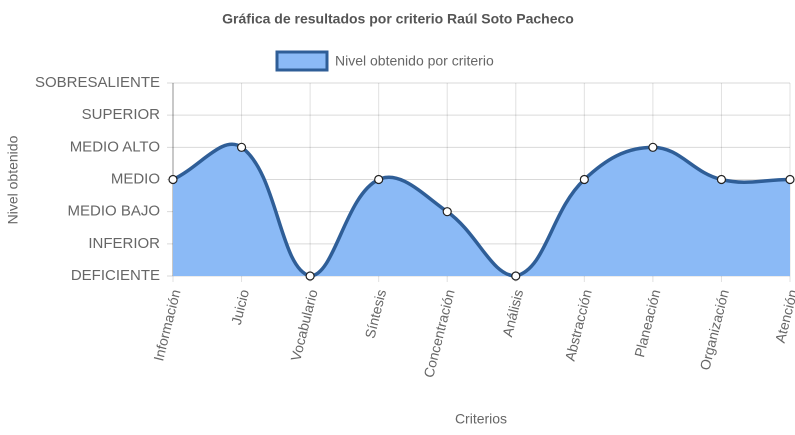 This screenshot has height=435, width=795. Describe the element at coordinates (115, 275) in the screenshot. I see `y-tick-label: DEFICIENTE` at that location.